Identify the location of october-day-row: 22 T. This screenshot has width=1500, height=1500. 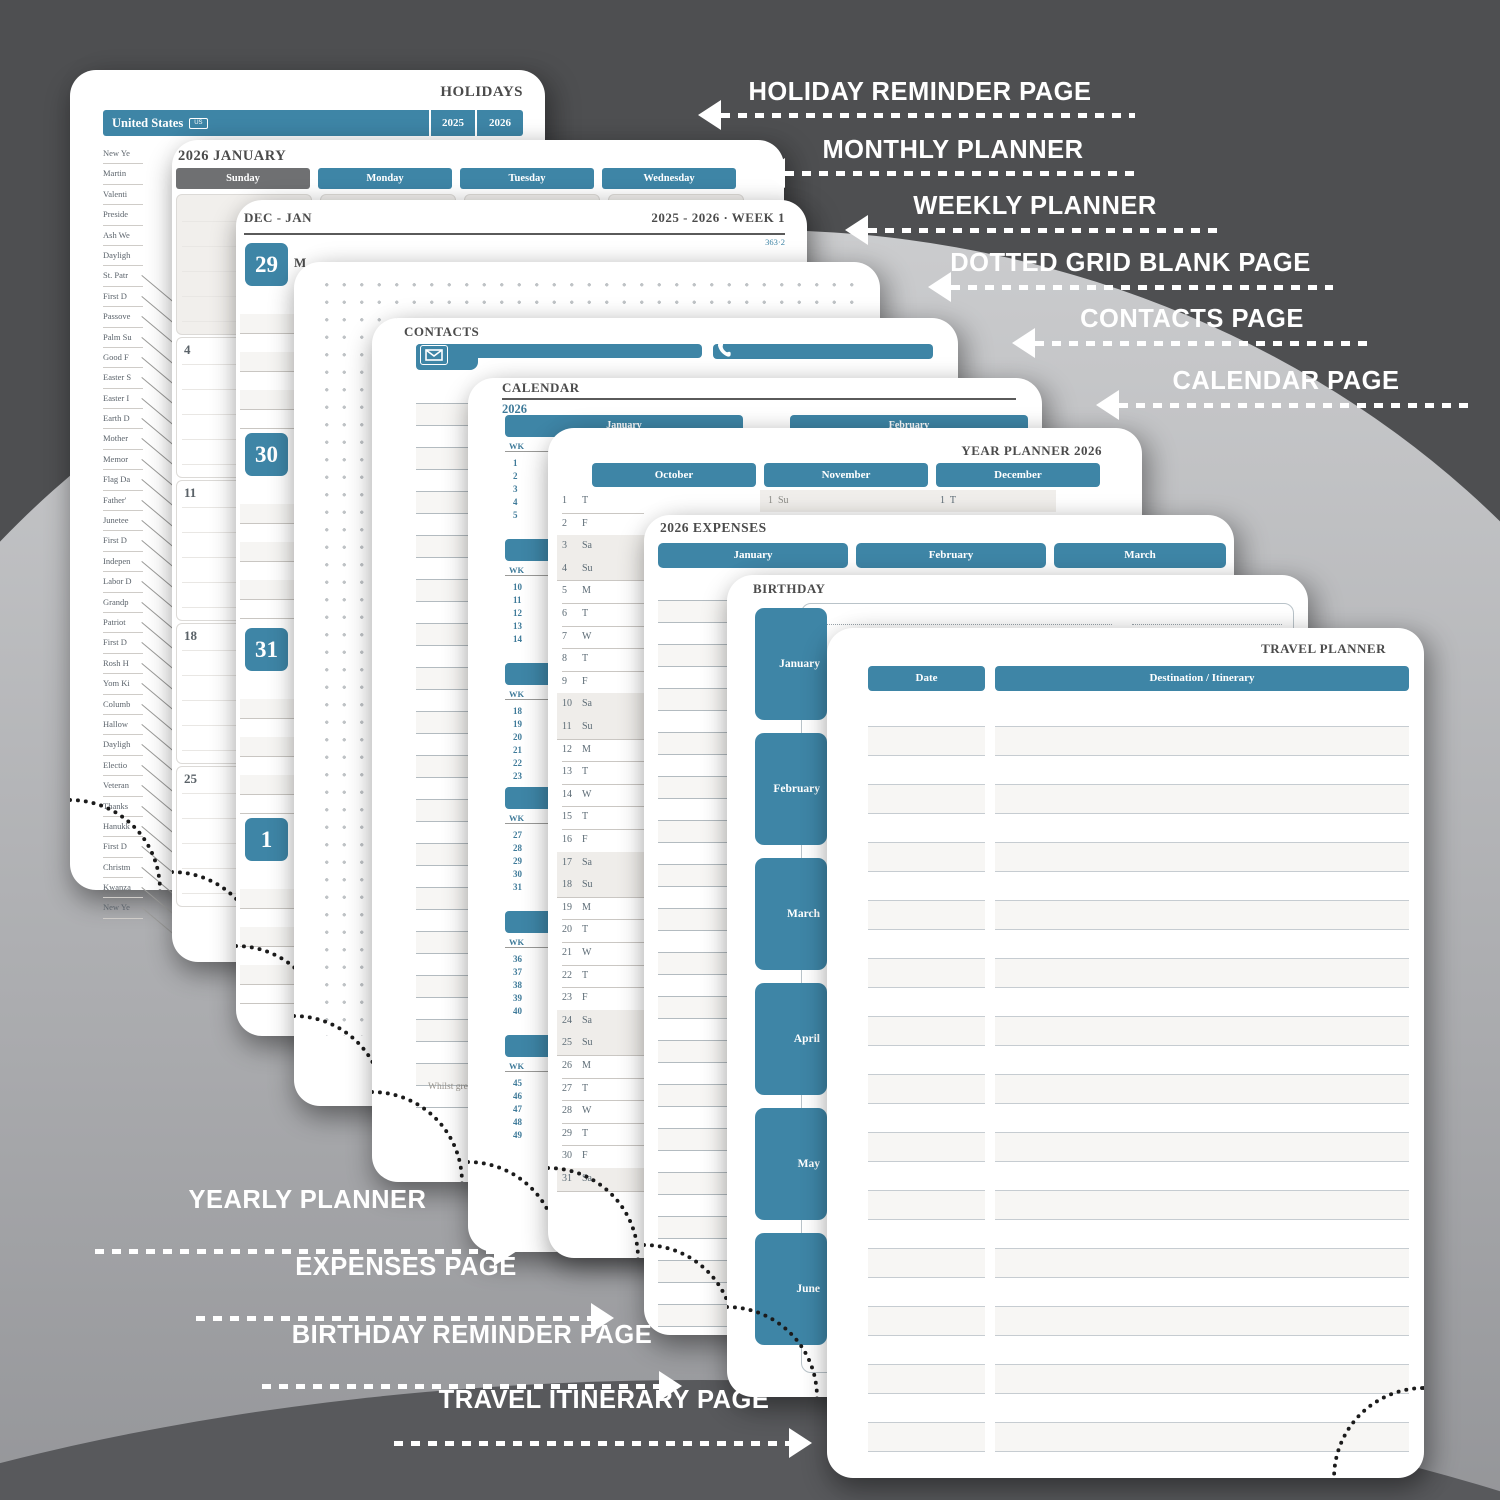
(603, 977).